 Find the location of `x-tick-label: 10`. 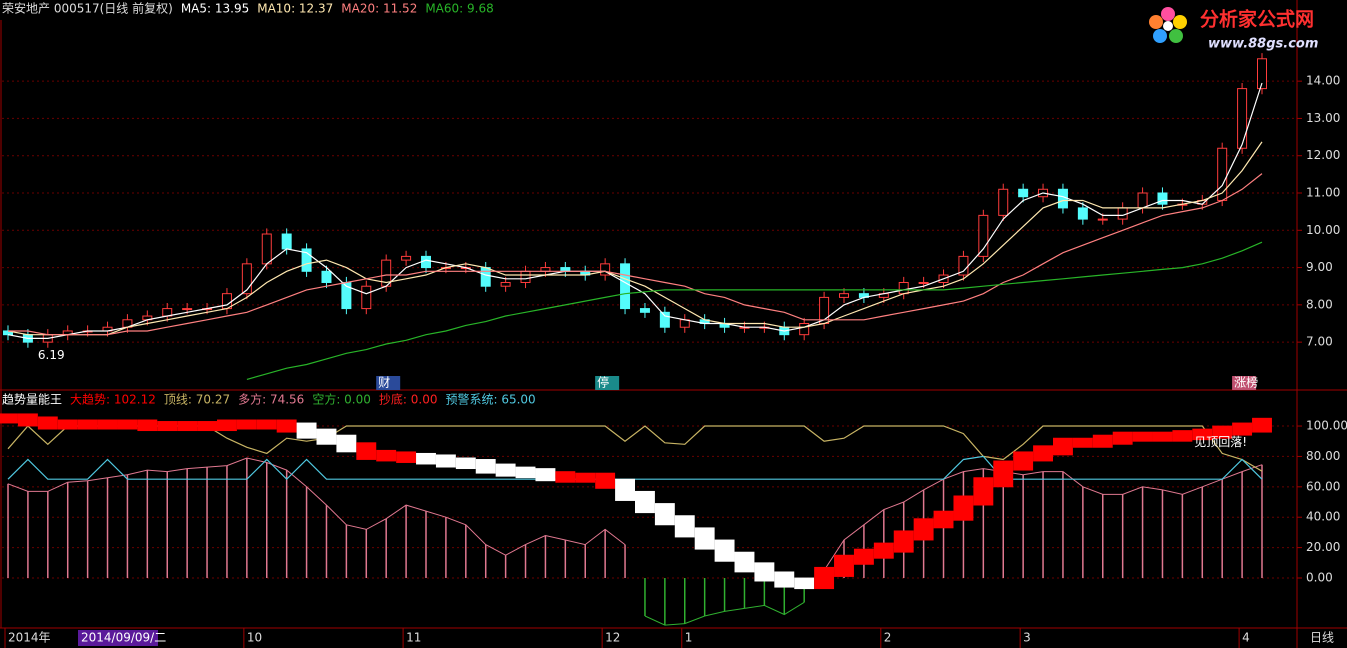

x-tick-label: 10 is located at coordinates (254, 638).